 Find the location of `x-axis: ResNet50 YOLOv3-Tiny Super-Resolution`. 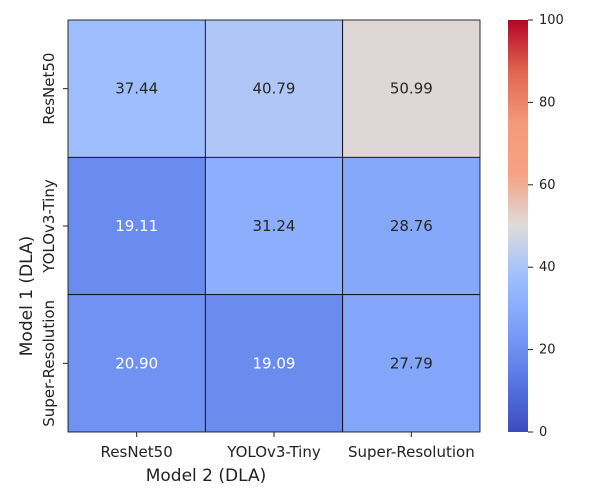

x-axis: ResNet50 YOLOv3-Tiny Super-Resolution is located at coordinates (288, 446).